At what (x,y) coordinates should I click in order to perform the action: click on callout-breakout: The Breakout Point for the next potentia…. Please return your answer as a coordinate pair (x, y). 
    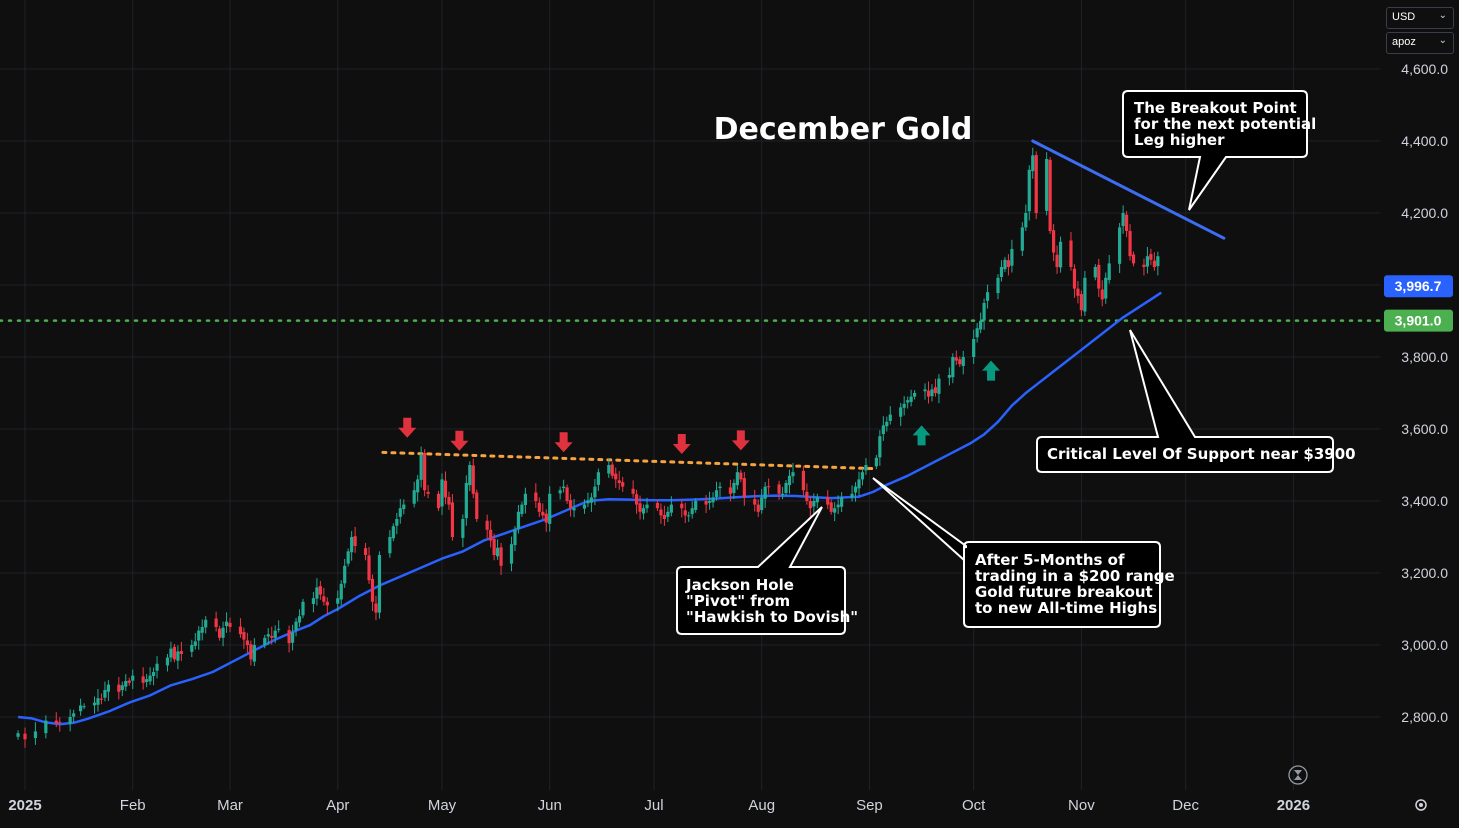
    Looking at the image, I should click on (1219, 150).